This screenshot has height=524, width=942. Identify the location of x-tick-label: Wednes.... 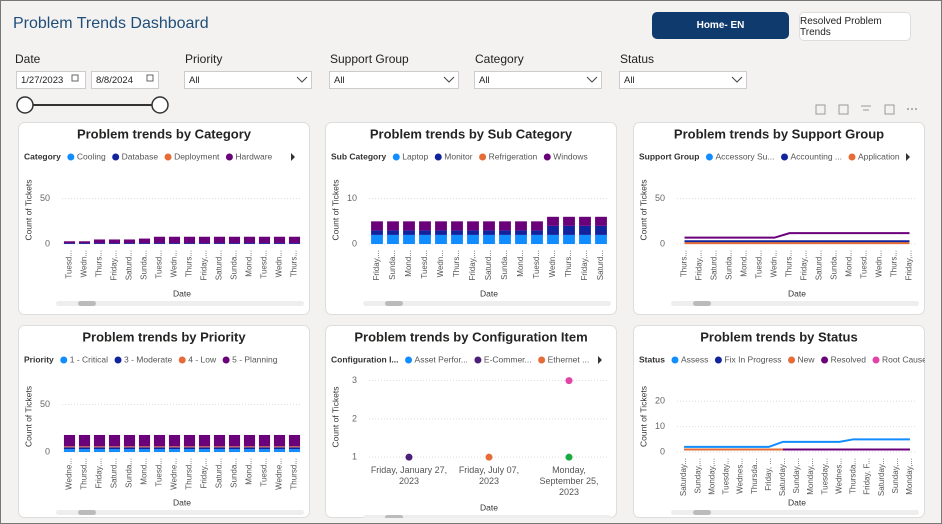
(838, 476).